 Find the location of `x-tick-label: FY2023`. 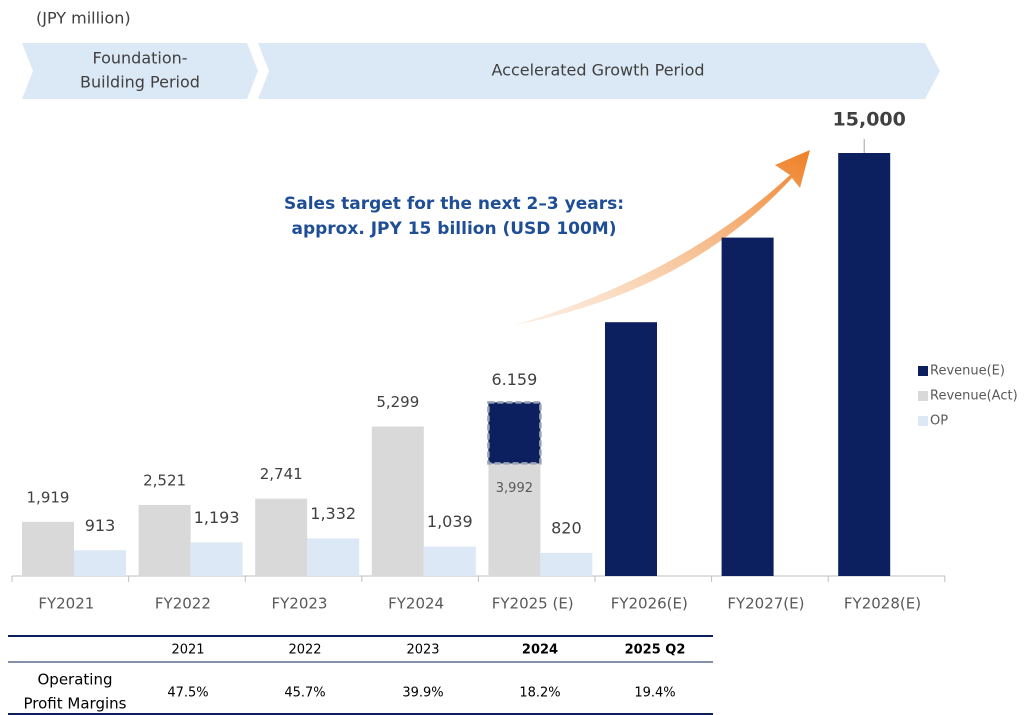

x-tick-label: FY2023 is located at coordinates (300, 604).